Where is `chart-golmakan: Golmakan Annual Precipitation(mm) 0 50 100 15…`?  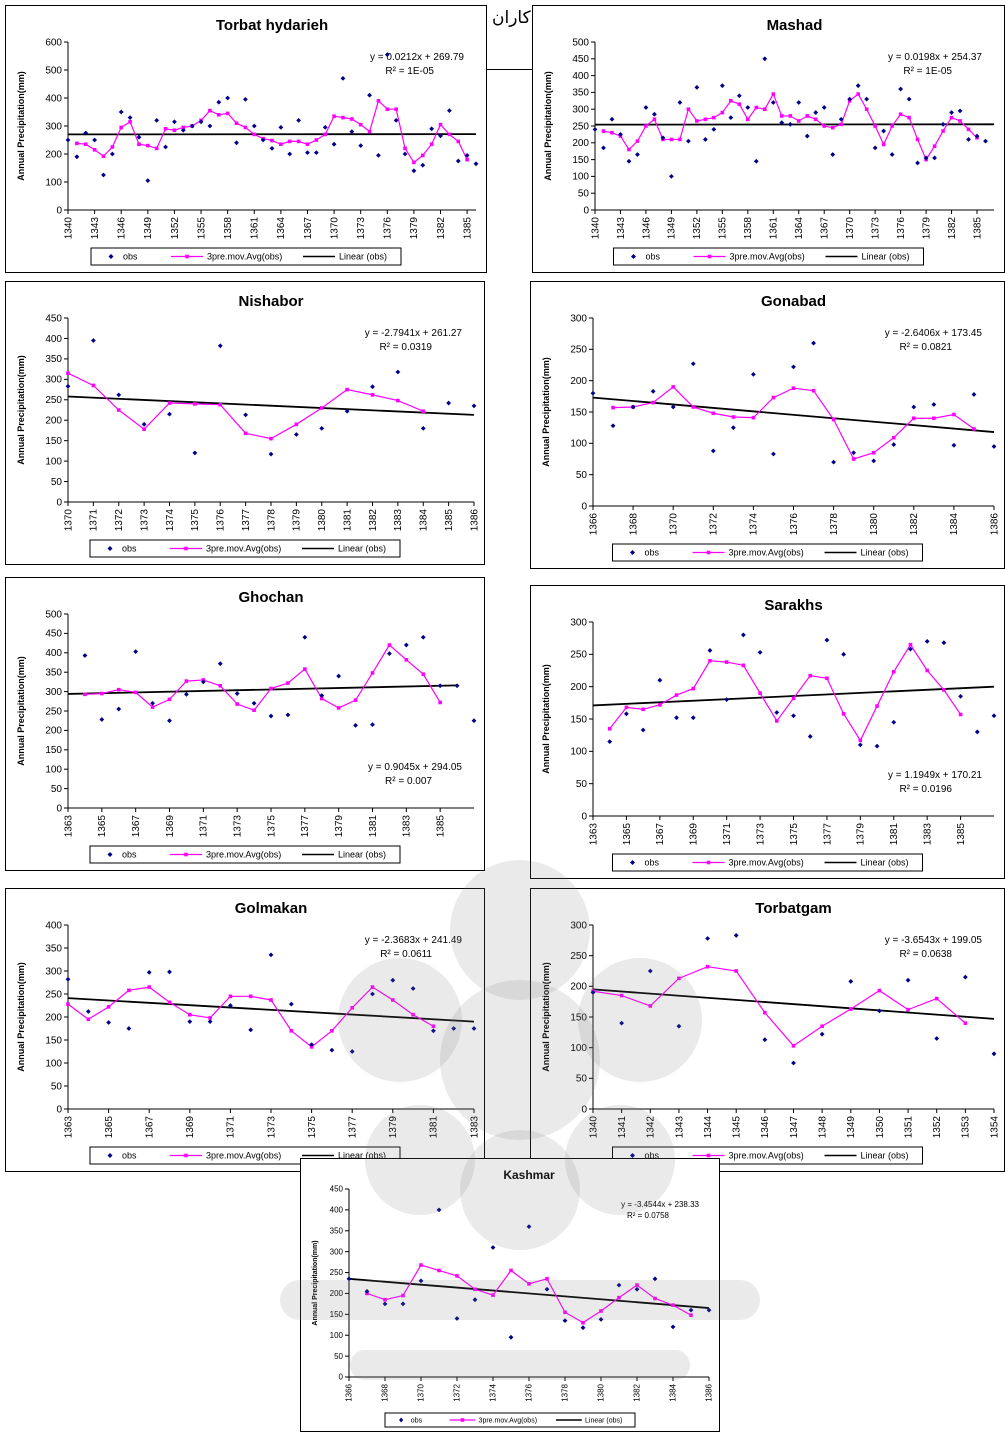 chart-golmakan: Golmakan Annual Precipitation(mm) 0 50 100 15… is located at coordinates (248, 1032).